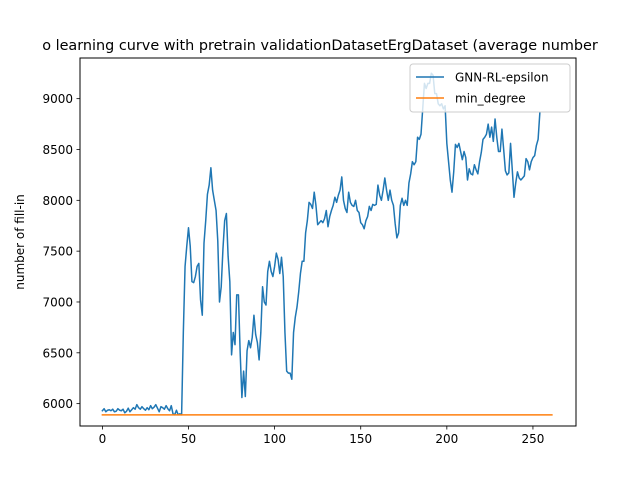 The height and width of the screenshot is (480, 640). I want to click on y-tick-label: 6000, so click(57, 404).